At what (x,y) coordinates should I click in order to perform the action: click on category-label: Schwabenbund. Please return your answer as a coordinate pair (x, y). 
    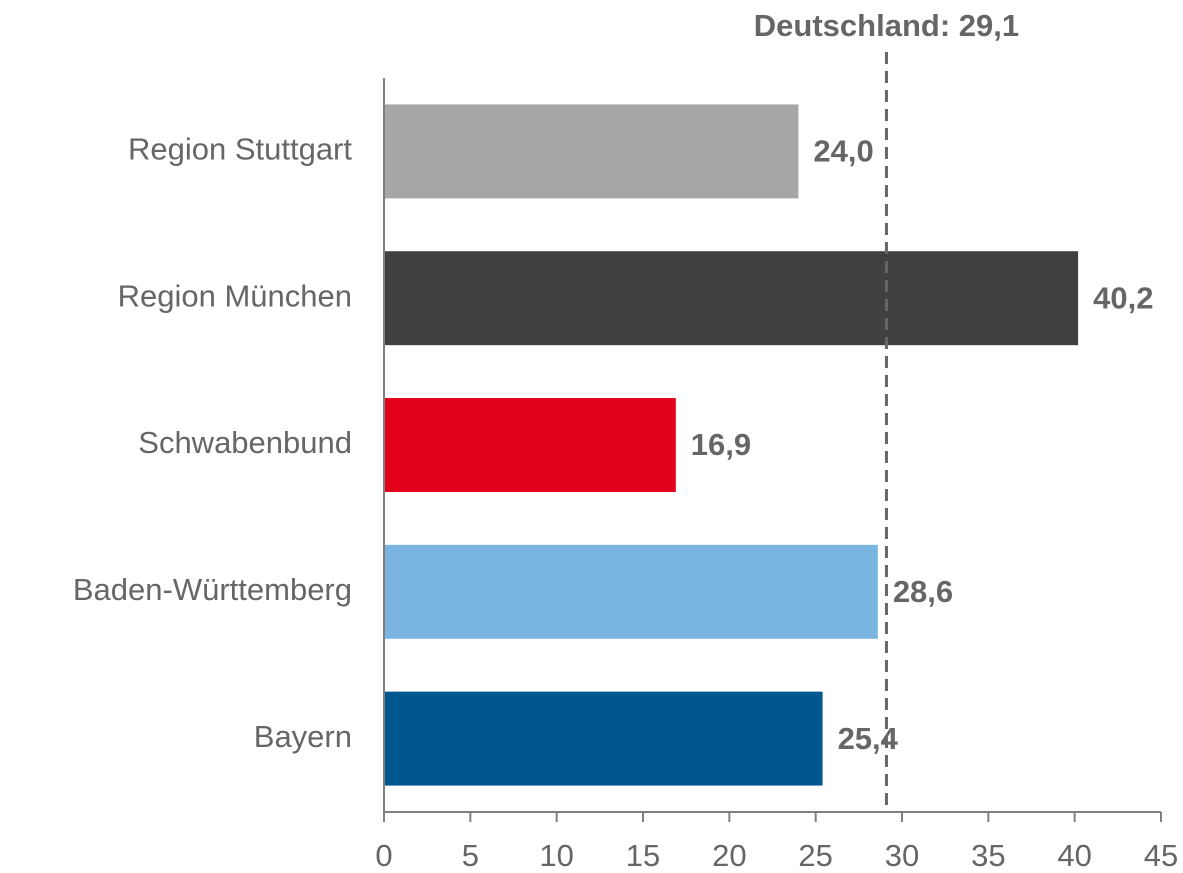
    Looking at the image, I should click on (245, 442).